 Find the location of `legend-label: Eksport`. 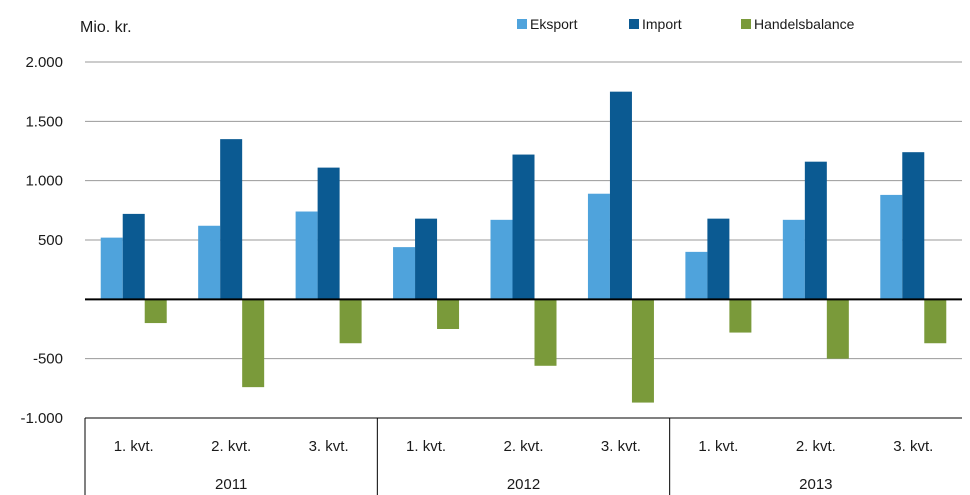

legend-label: Eksport is located at coordinates (554, 24).